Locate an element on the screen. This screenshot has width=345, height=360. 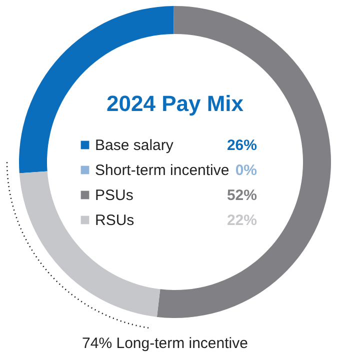
data-label: 52% is located at coordinates (241, 195).